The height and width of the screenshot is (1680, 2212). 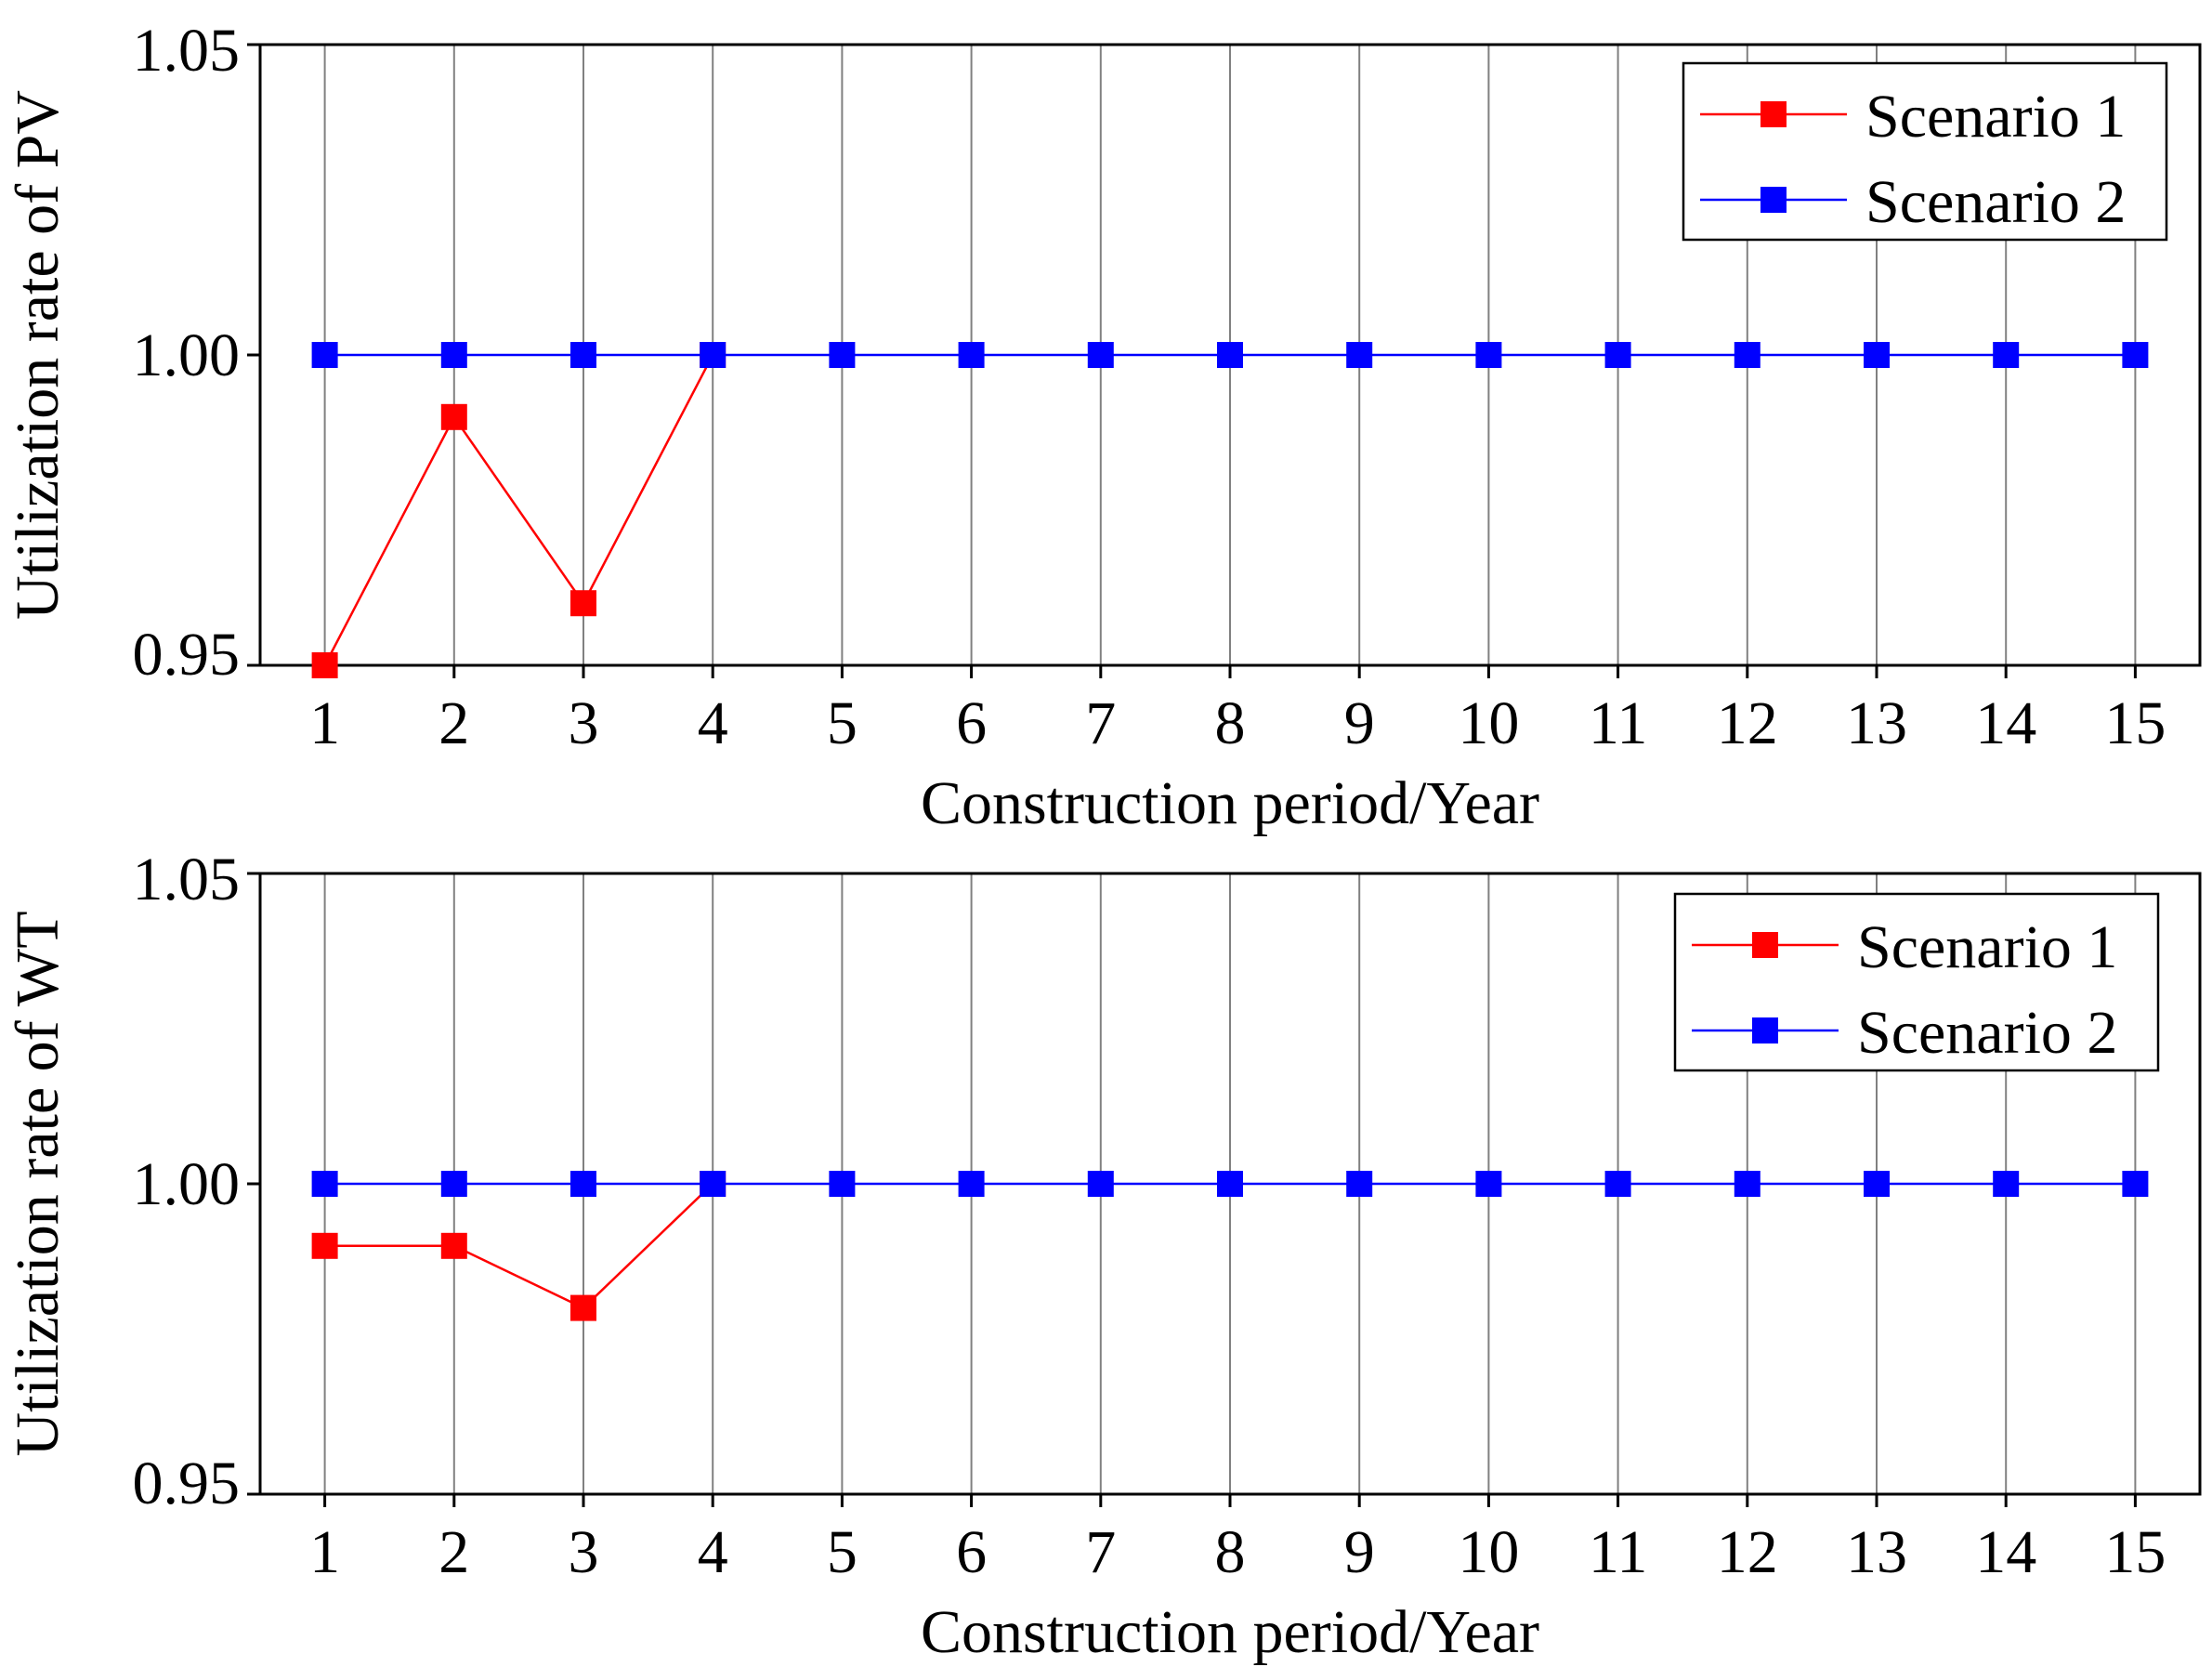 What do you see at coordinates (1230, 803) in the screenshot?
I see `x-axis-title: Construction period/Year` at bounding box center [1230, 803].